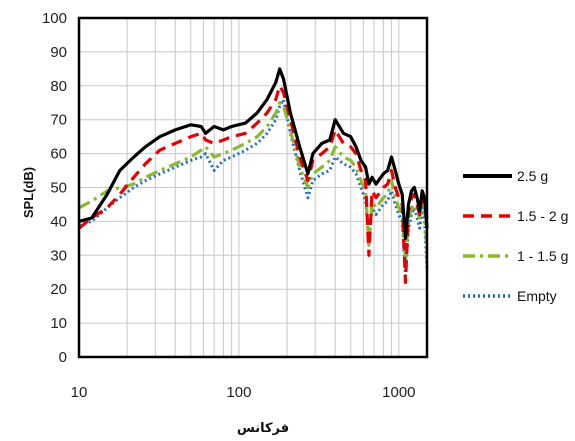 Image resolution: width=575 pixels, height=441 pixels. What do you see at coordinates (238, 392) in the screenshot?
I see `x-tick-label: 100` at bounding box center [238, 392].